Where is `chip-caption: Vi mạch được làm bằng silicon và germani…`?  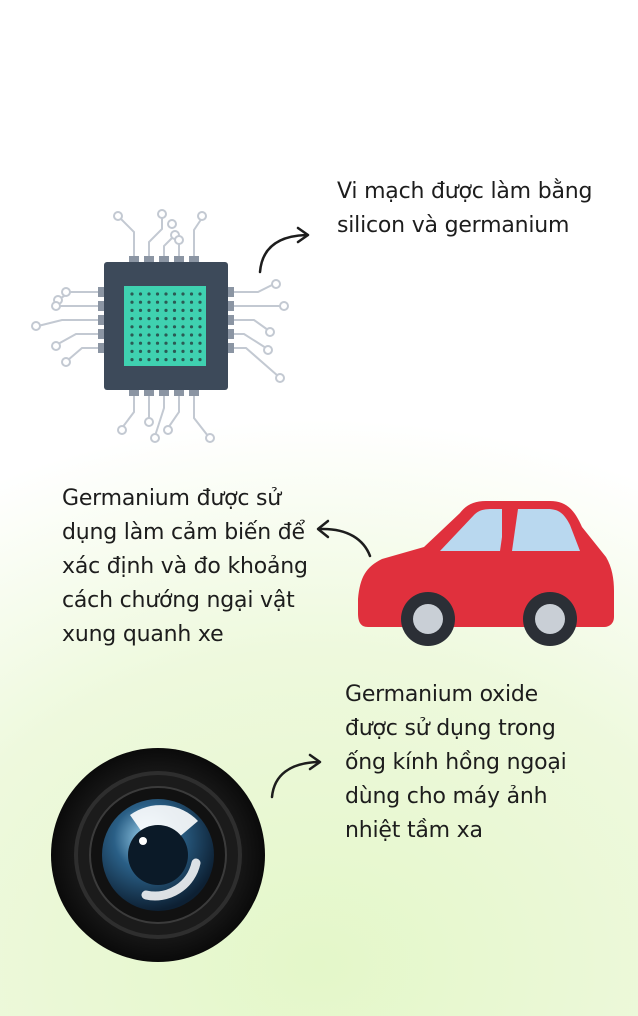 chip-caption: Vi mạch được làm bằng silicon và germani… is located at coordinates (464, 209).